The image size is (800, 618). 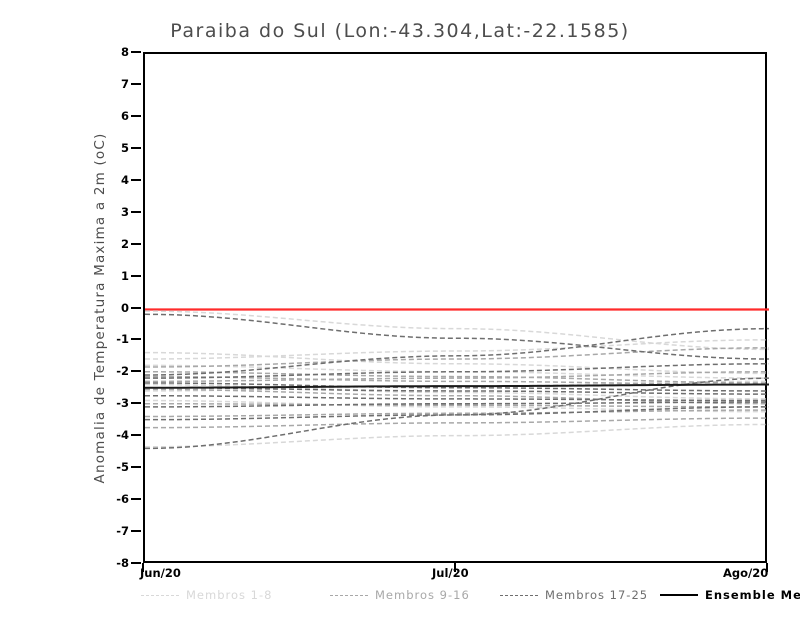 I want to click on legend-item: Membros 17-25, so click(x=574, y=595).